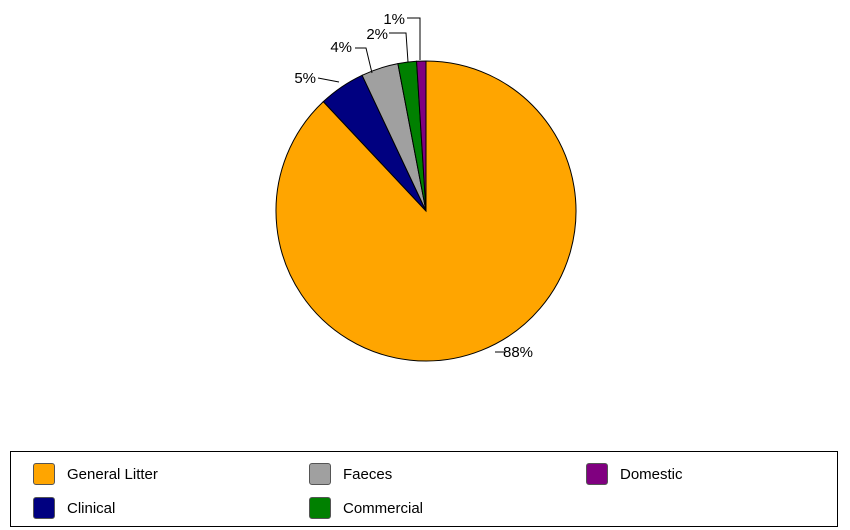 The height and width of the screenshot is (530, 850). Describe the element at coordinates (91, 508) in the screenshot. I see `legend-label-clinical: Clinical` at that location.